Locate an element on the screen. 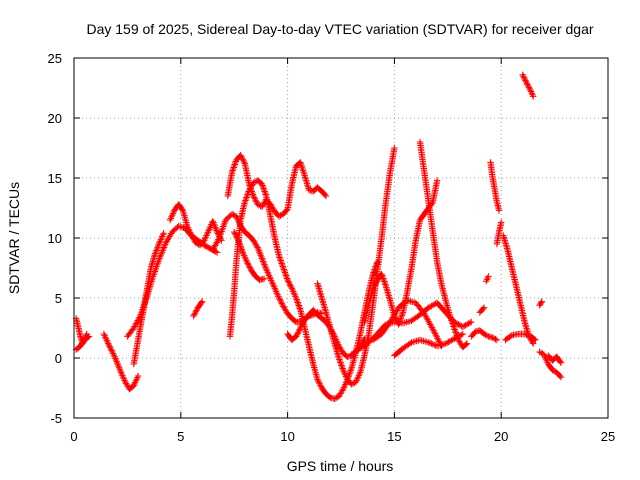 This screenshot has width=640, height=480. y-tick-label: 25 is located at coordinates (55, 58).